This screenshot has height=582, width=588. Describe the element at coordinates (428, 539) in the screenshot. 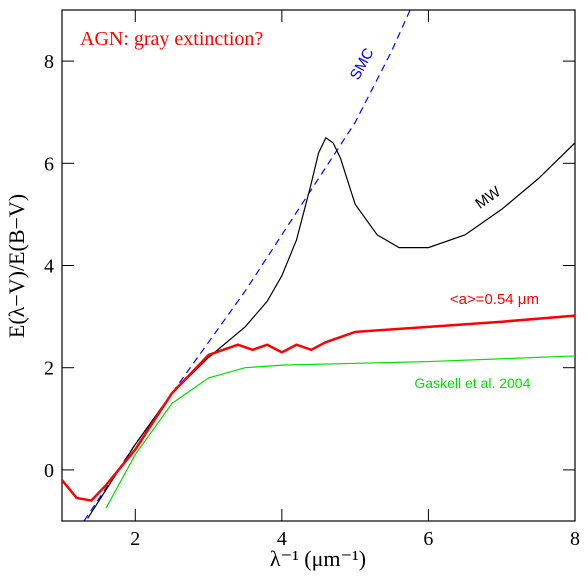

I see `x-tick-label: 6` at that location.